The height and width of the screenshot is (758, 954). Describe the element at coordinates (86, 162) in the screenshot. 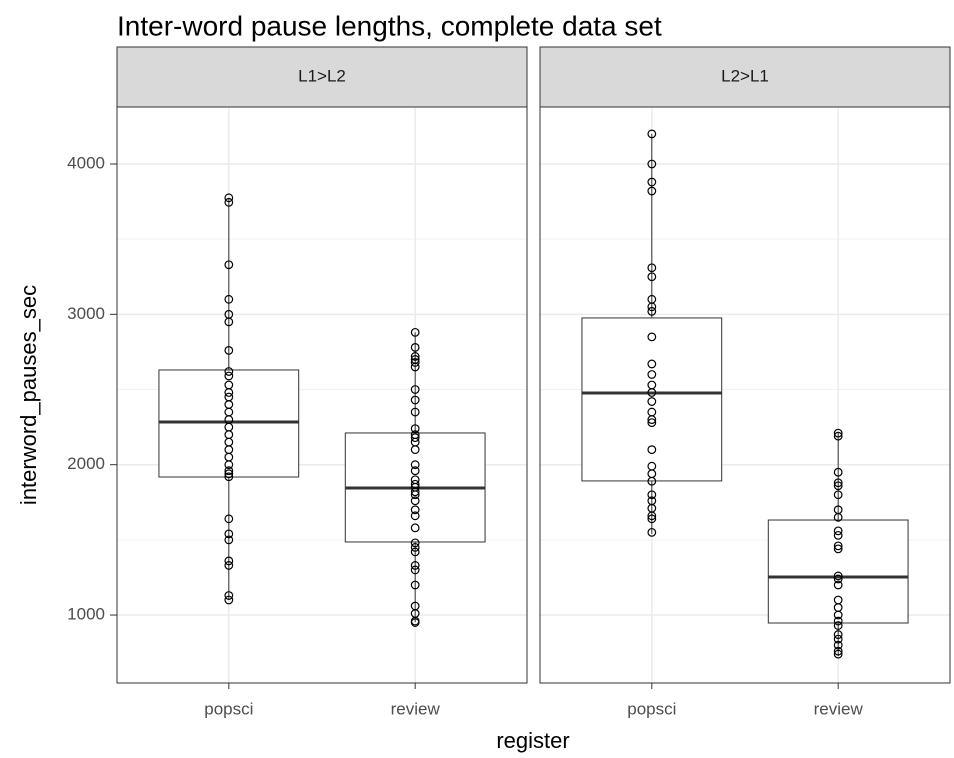

I see `y-tick-label: 4000` at that location.